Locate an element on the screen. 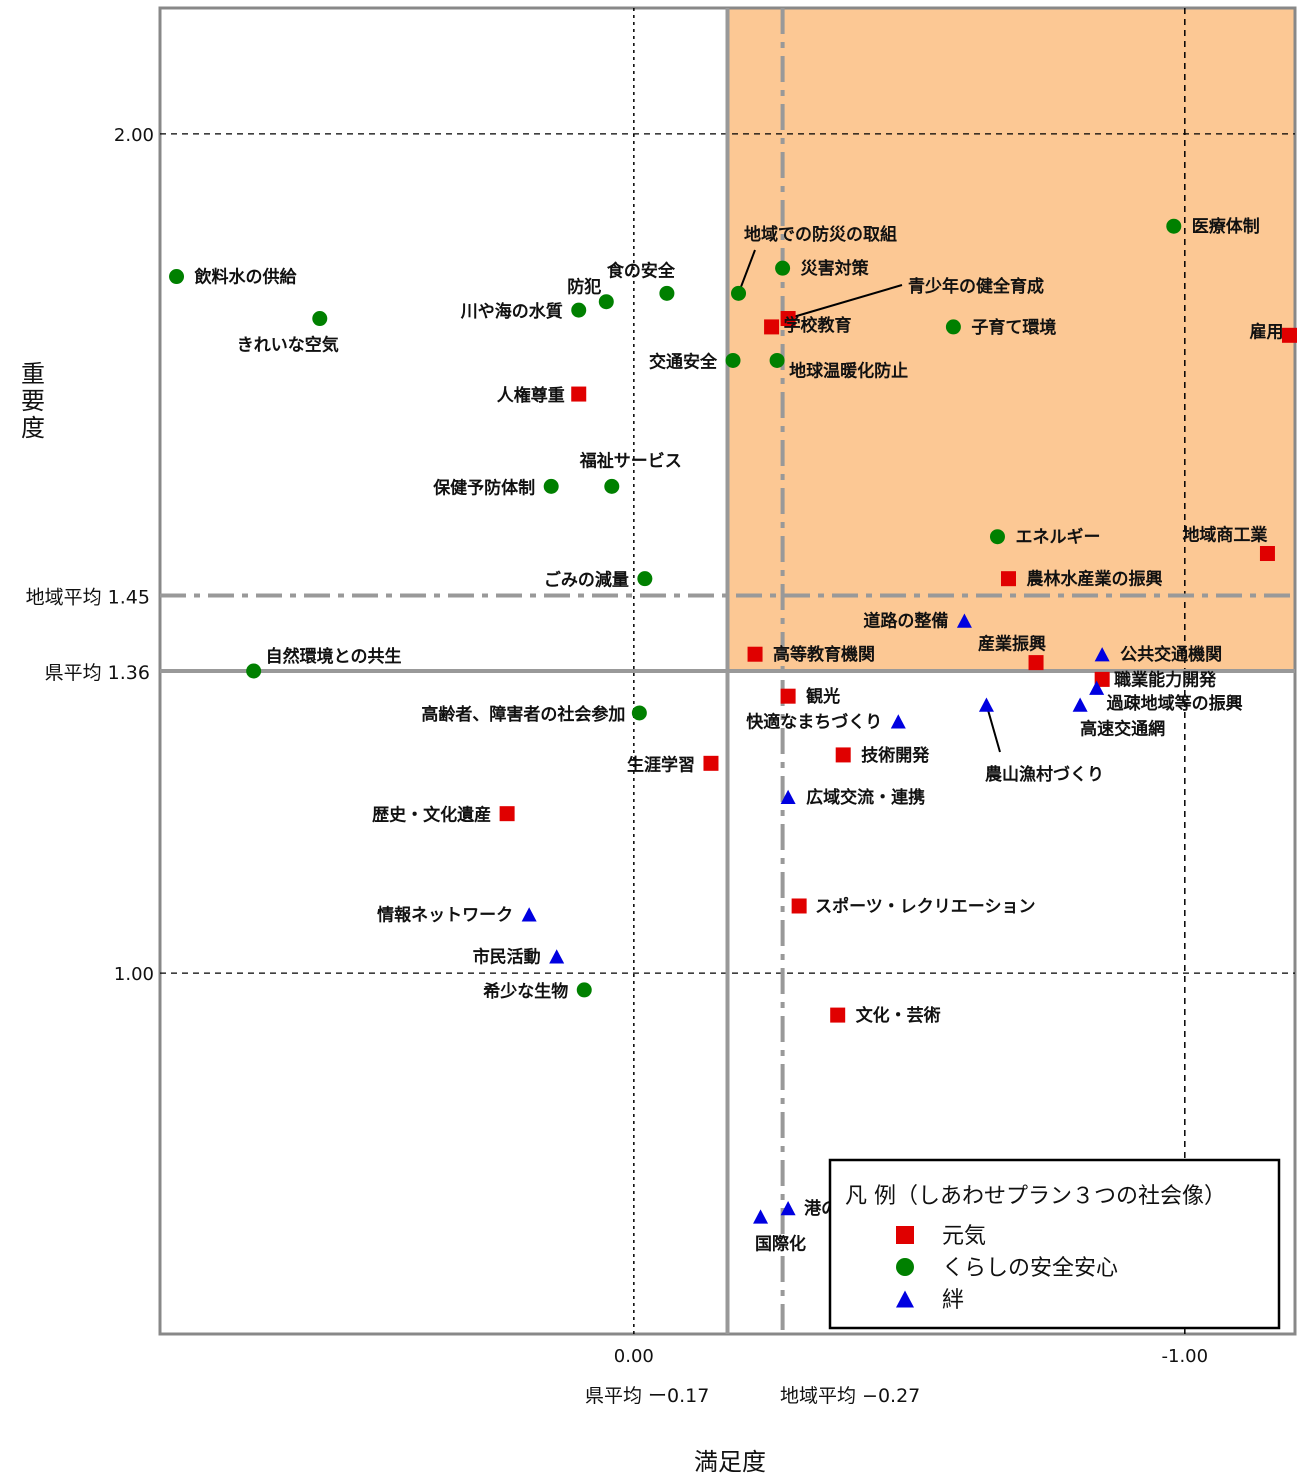 The height and width of the screenshot is (1479, 1298). point-label: 高等教育機関 is located at coordinates (824, 654).